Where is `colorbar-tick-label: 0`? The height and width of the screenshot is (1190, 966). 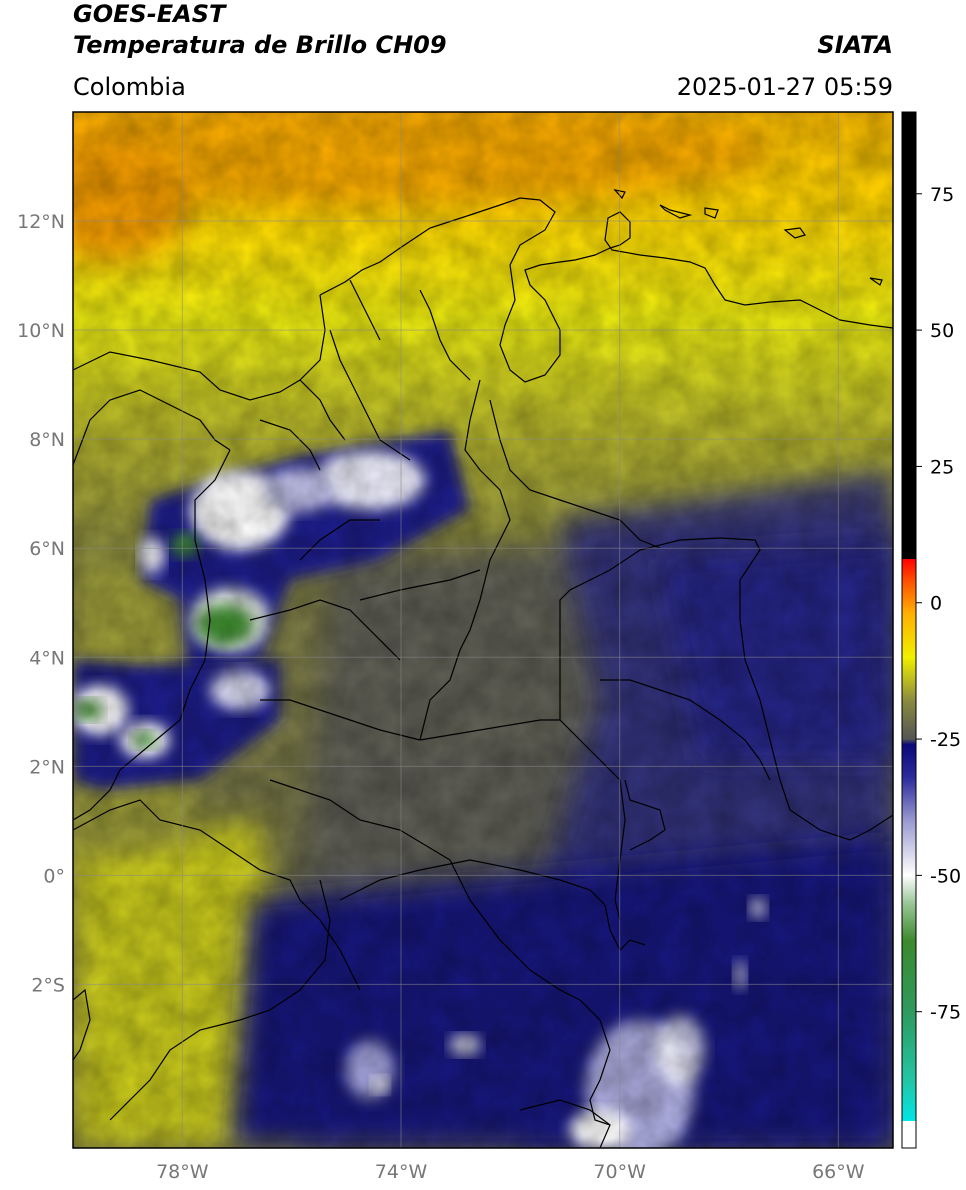
colorbar-tick-label: 0 is located at coordinates (936, 604).